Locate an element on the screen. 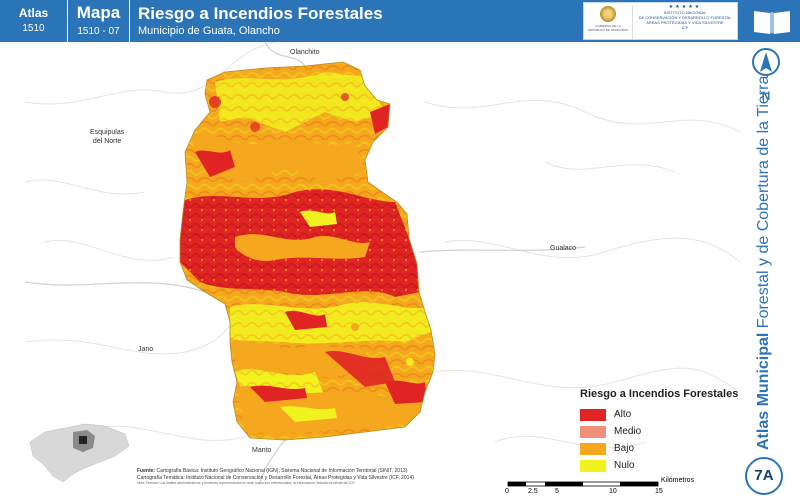 The width and height of the screenshot is (800, 500). north-arrow-icon is located at coordinates (766, 62).